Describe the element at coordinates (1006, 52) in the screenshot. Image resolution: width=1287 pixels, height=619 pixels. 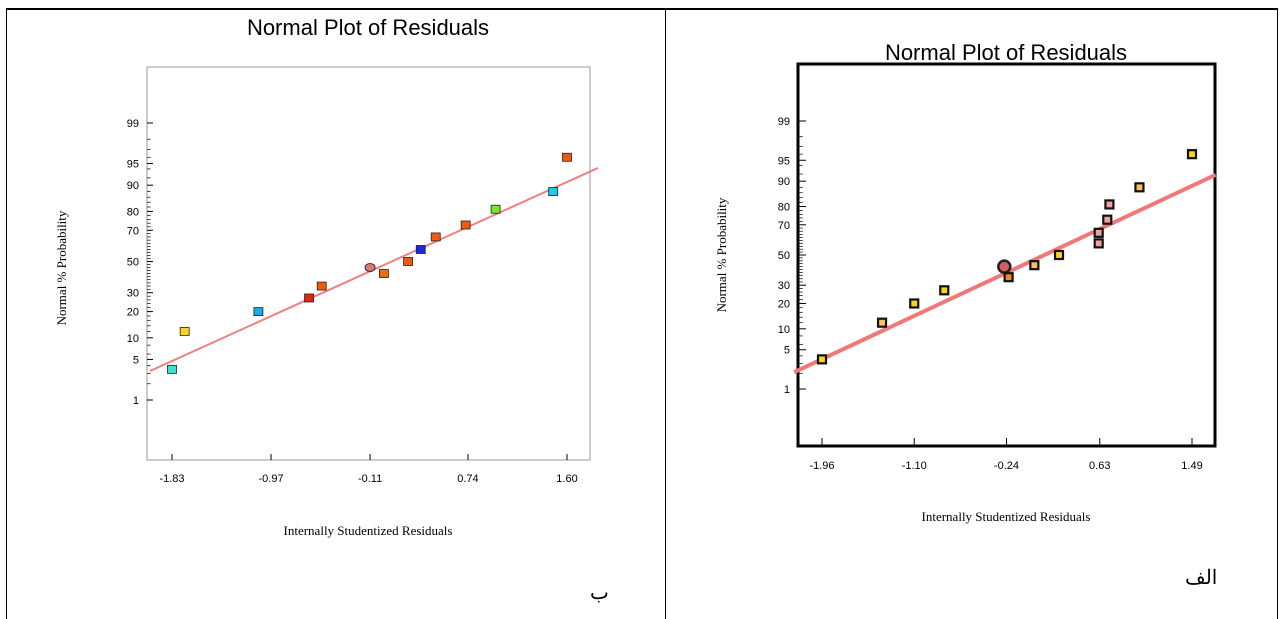
I see `right-chart-title: Normal Plot of Residuals` at that location.